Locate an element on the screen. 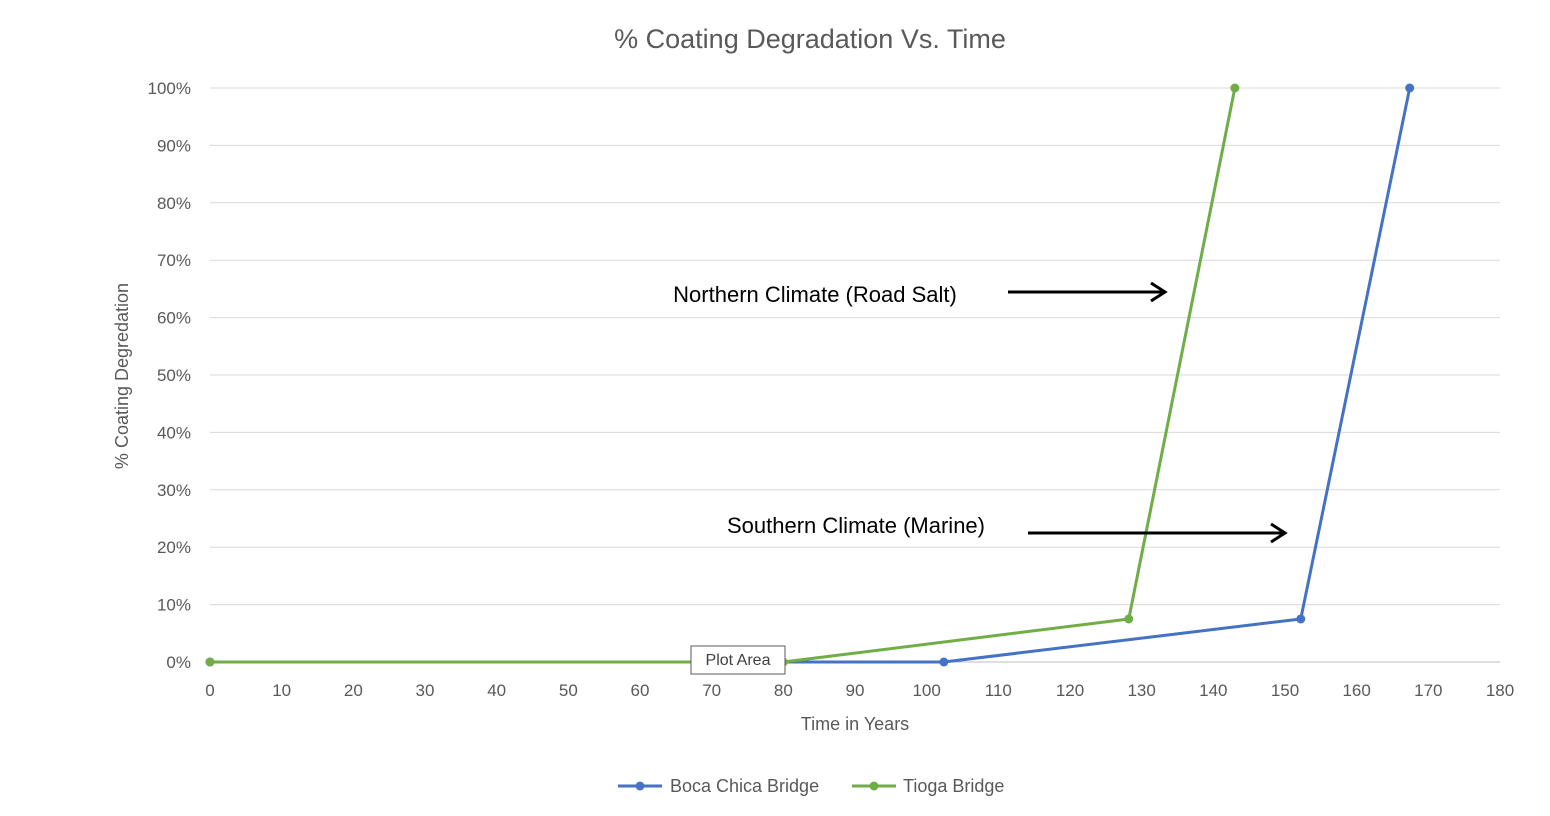  x-tick-label: 0 is located at coordinates (209, 690).